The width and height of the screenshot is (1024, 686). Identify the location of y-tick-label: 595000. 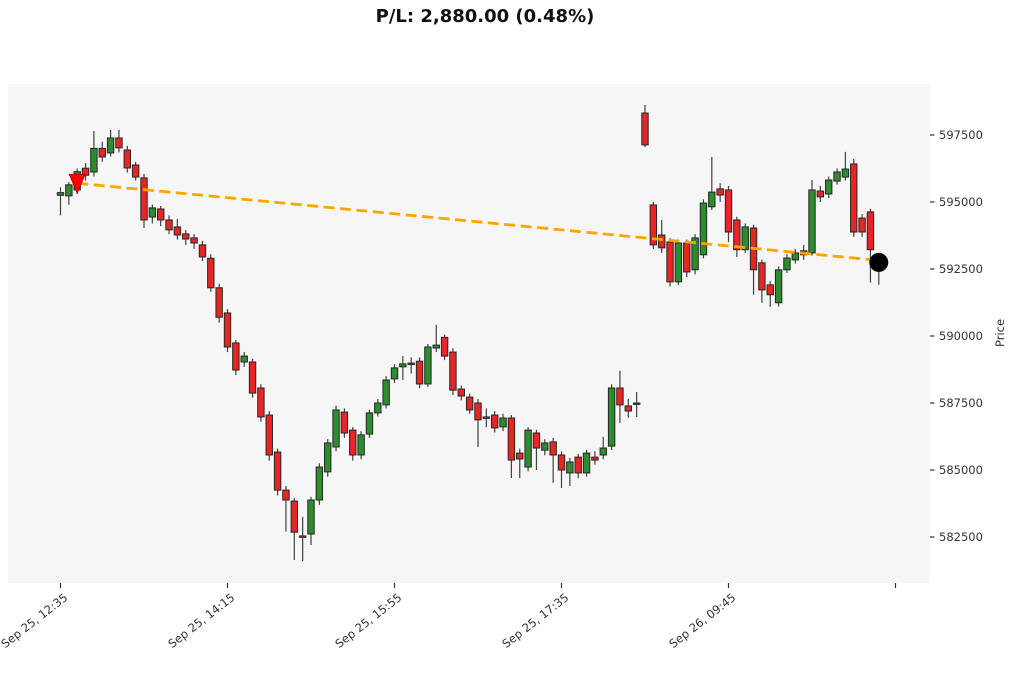
(961, 202).